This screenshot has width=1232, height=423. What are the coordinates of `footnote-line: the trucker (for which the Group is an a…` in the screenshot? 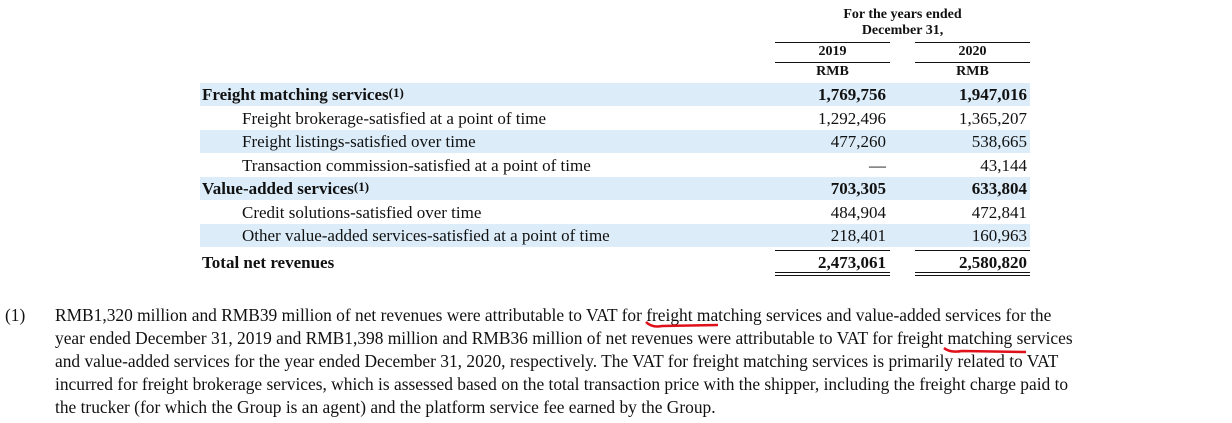 It's located at (385, 407).